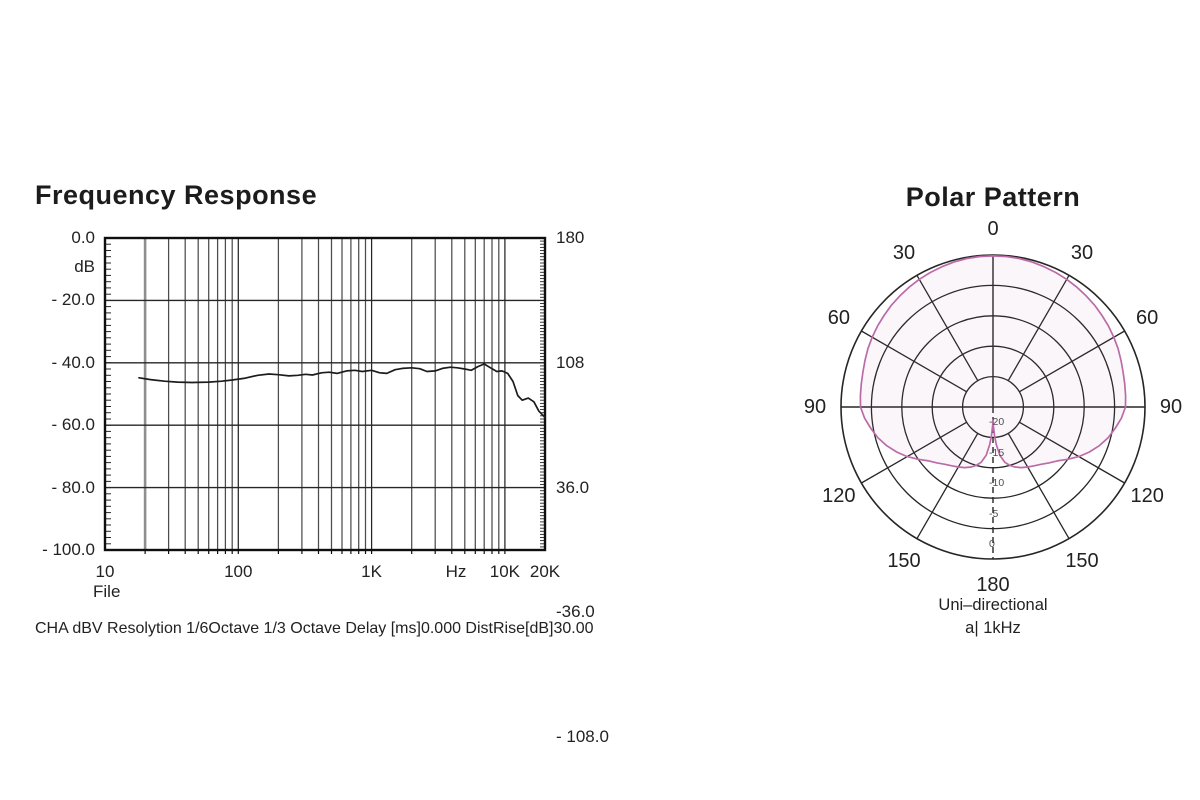 This screenshot has width=1200, height=800. What do you see at coordinates (993, 197) in the screenshot?
I see `polar-pattern-title: Polar Pattern` at bounding box center [993, 197].